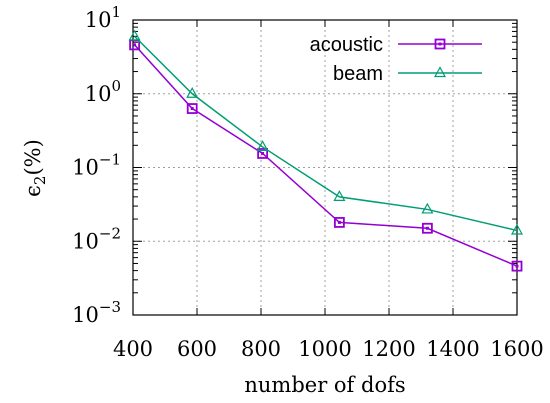  I want to click on y-tick-label: 10⁻³, so click(96, 312).